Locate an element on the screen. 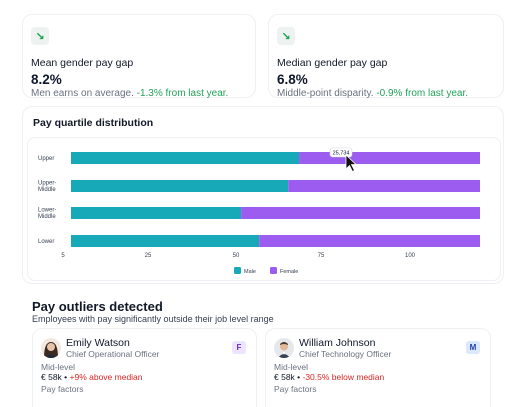 Image resolution: width=526 pixels, height=407 pixels. y-tick-label: Upper is located at coordinates (46, 159).